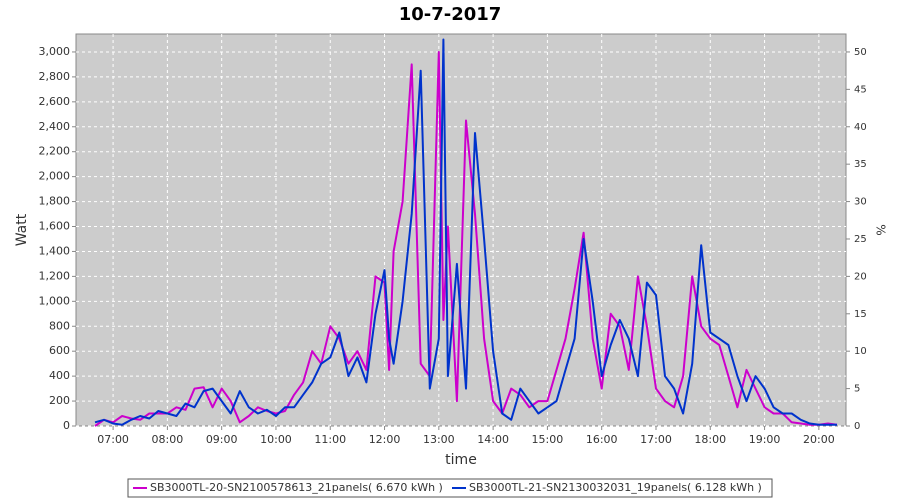 The height and width of the screenshot is (500, 900). I want to click on legend, so click(450, 488).